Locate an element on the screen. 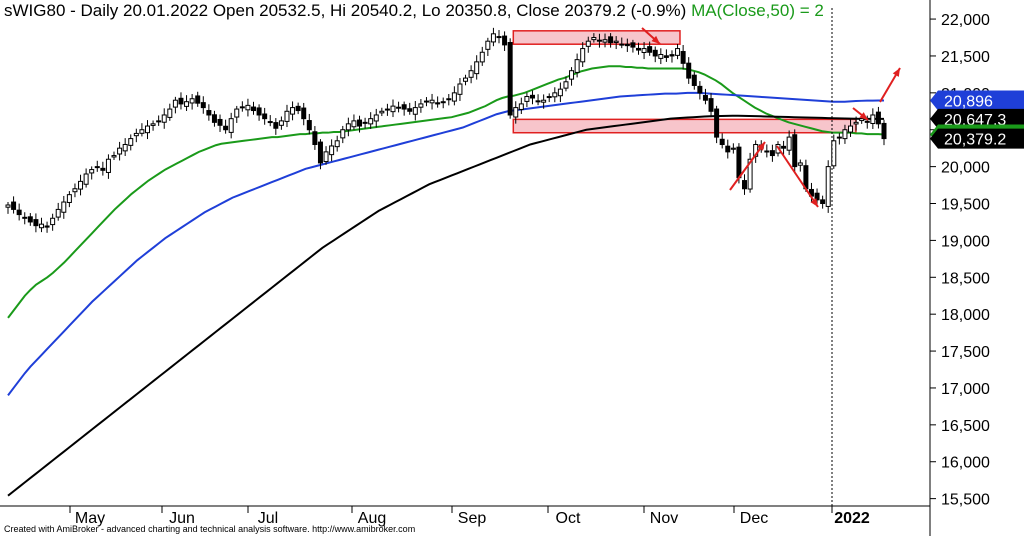 The width and height of the screenshot is (1024, 536). x-tick-label: 2022 is located at coordinates (852, 518).